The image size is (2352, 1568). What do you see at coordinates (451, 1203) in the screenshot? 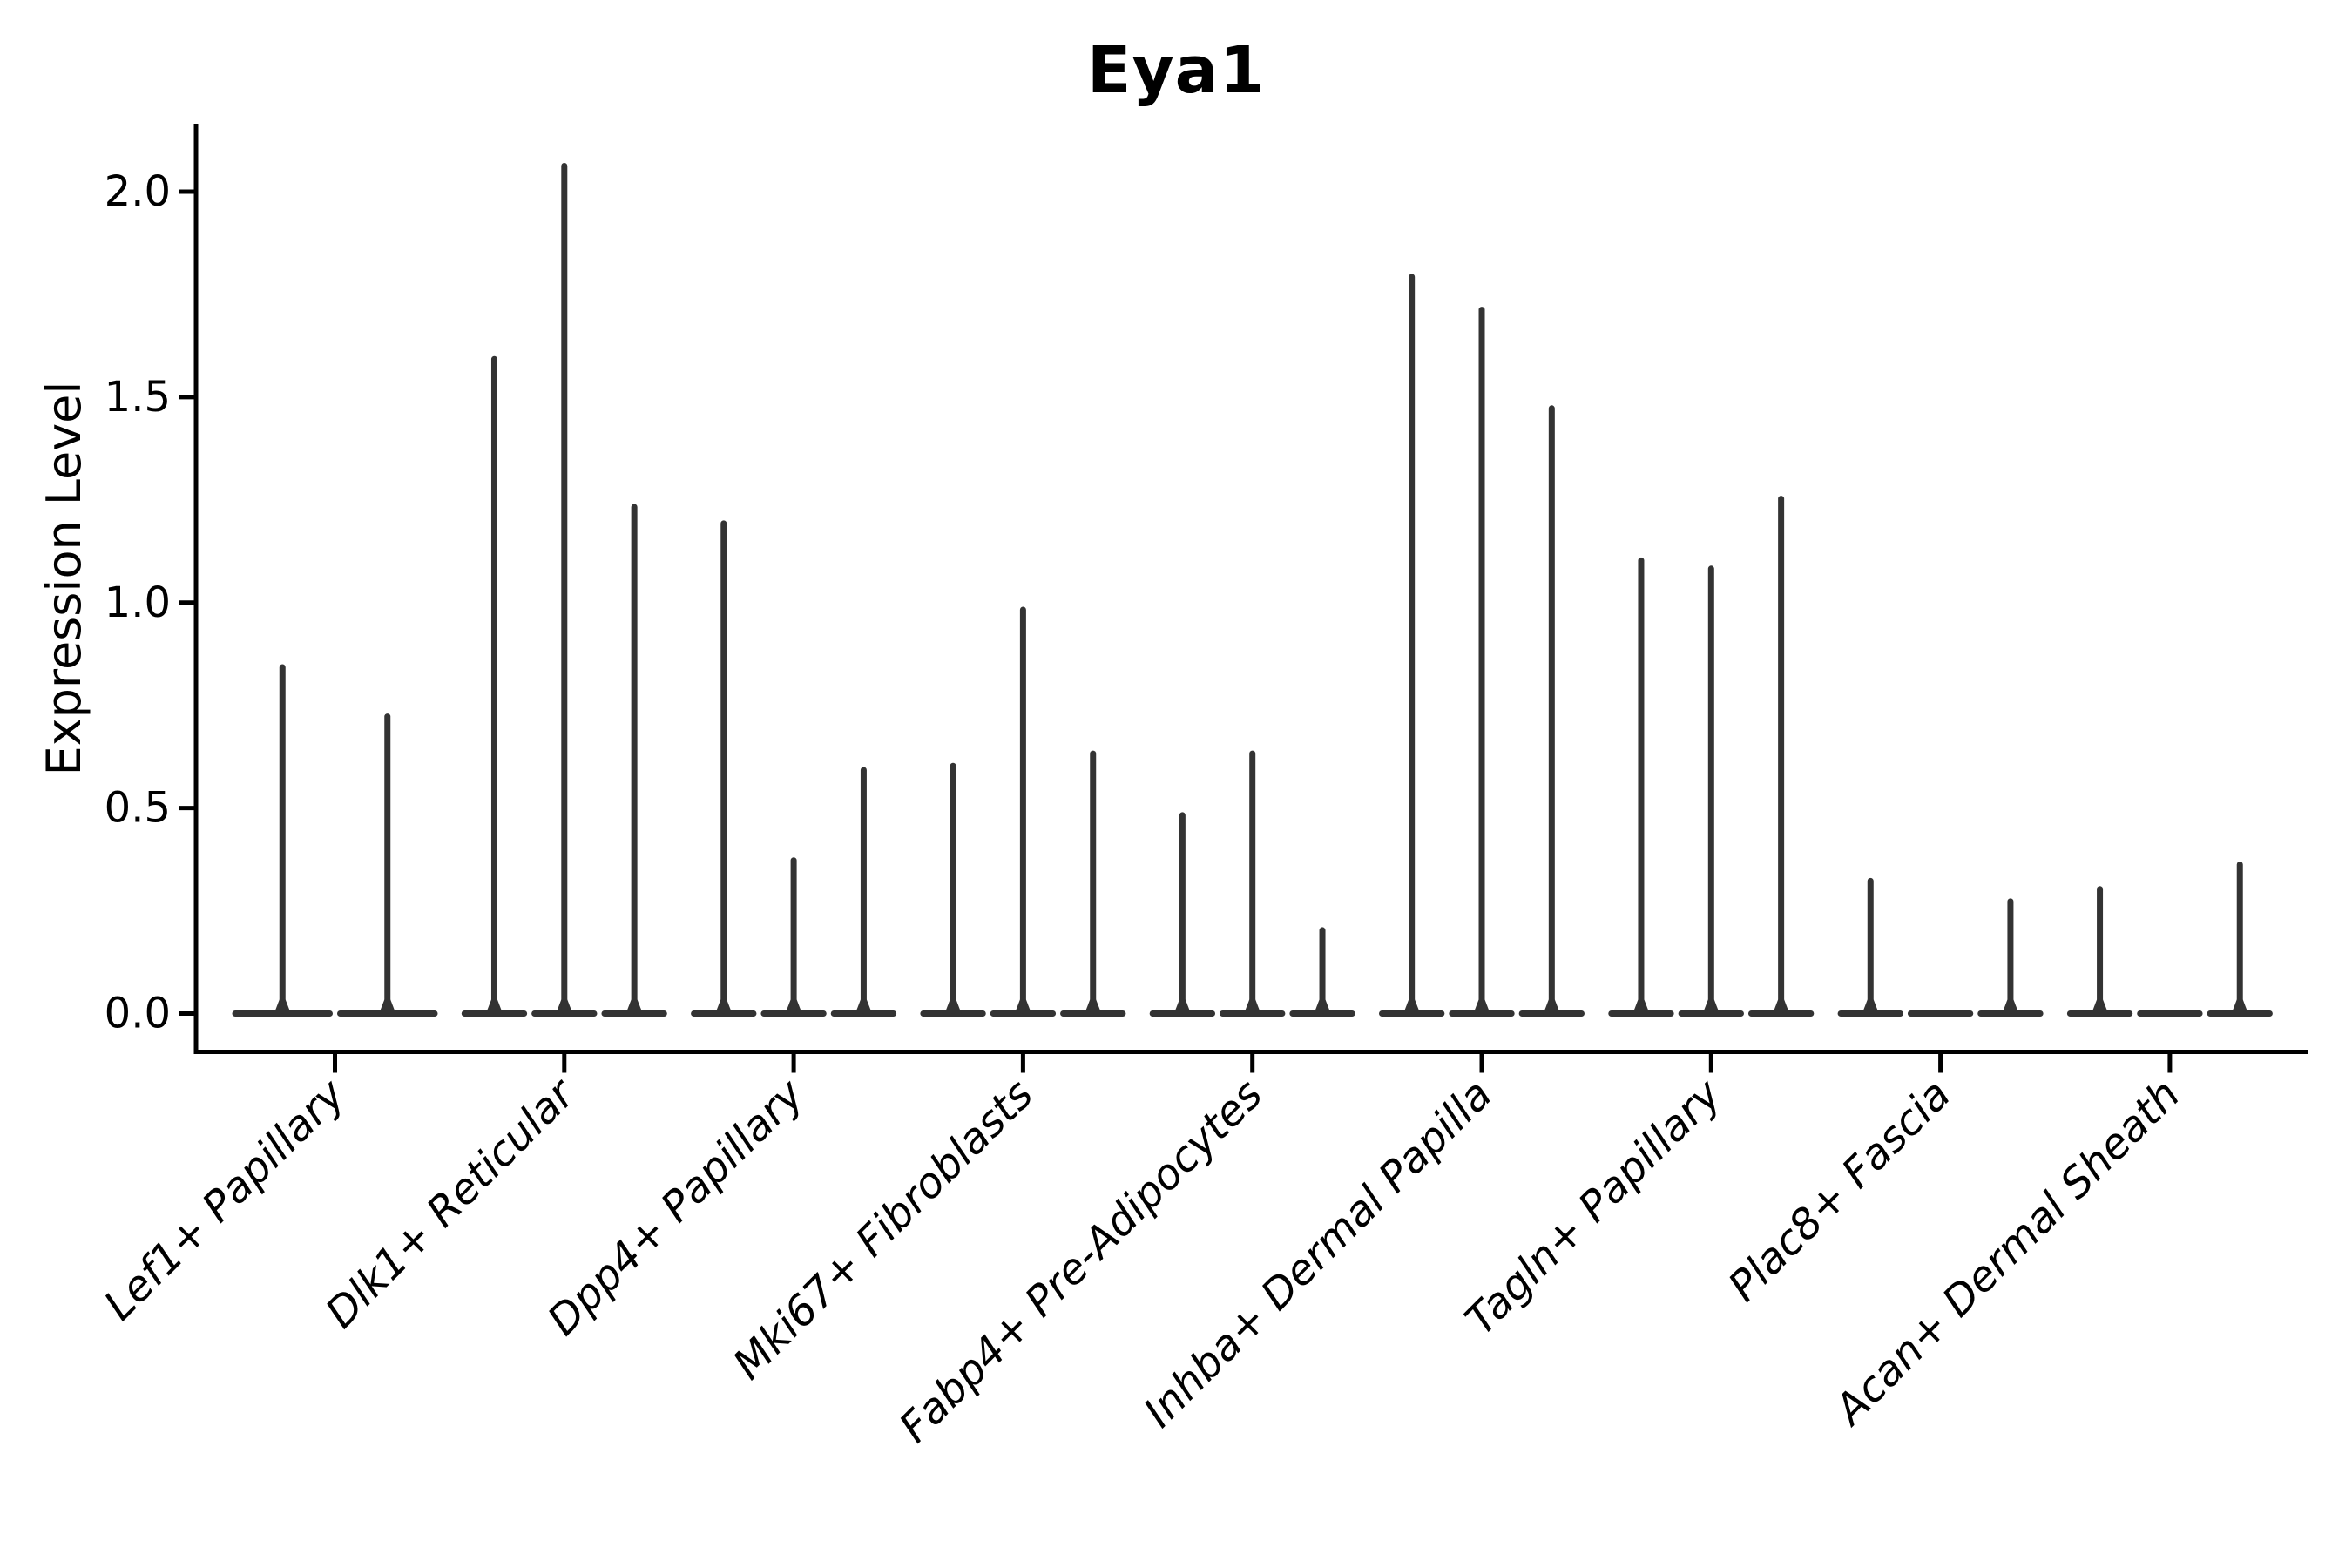
I see `x-tick-label: Dlk1+ Reticular` at bounding box center [451, 1203].